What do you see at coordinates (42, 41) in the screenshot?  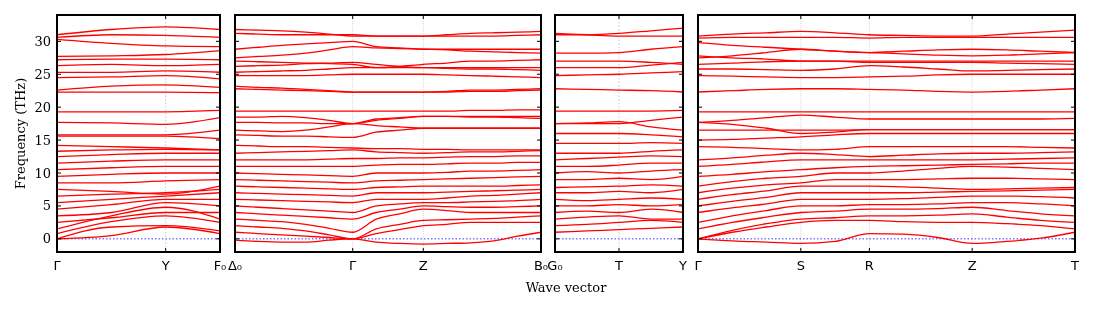 I see `y-tick-label: 30` at bounding box center [42, 41].